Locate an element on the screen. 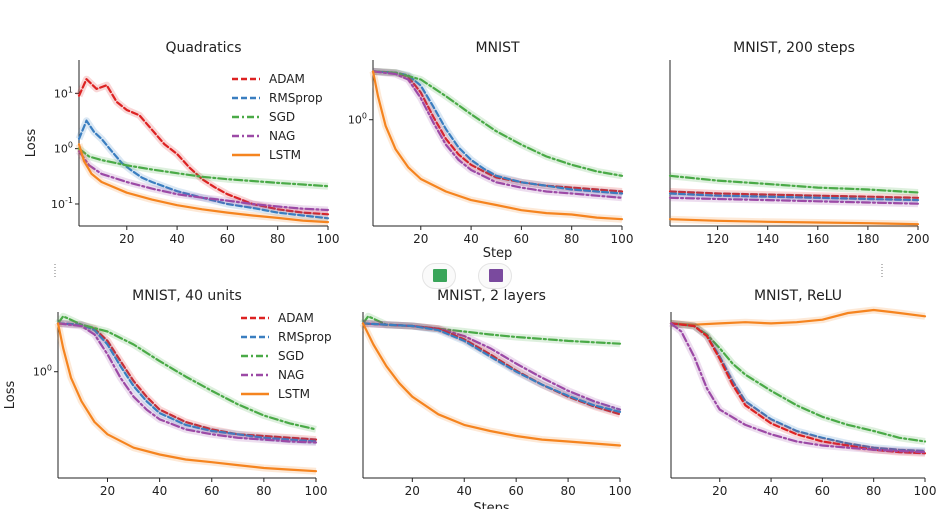  video-view-button is located at coordinates (495, 276).